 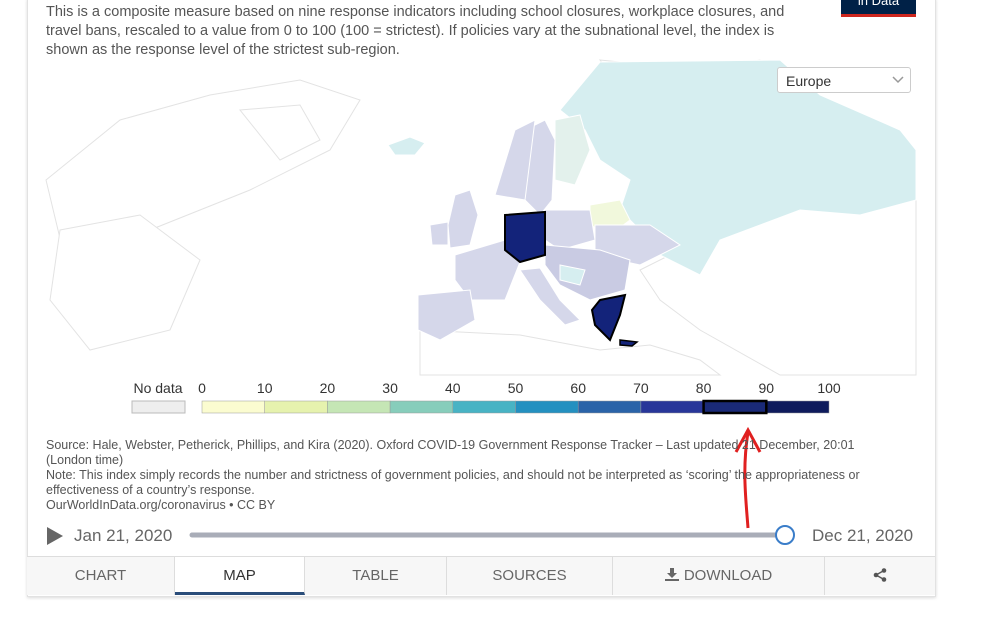 I want to click on tab: CHART, so click(x=101, y=576).